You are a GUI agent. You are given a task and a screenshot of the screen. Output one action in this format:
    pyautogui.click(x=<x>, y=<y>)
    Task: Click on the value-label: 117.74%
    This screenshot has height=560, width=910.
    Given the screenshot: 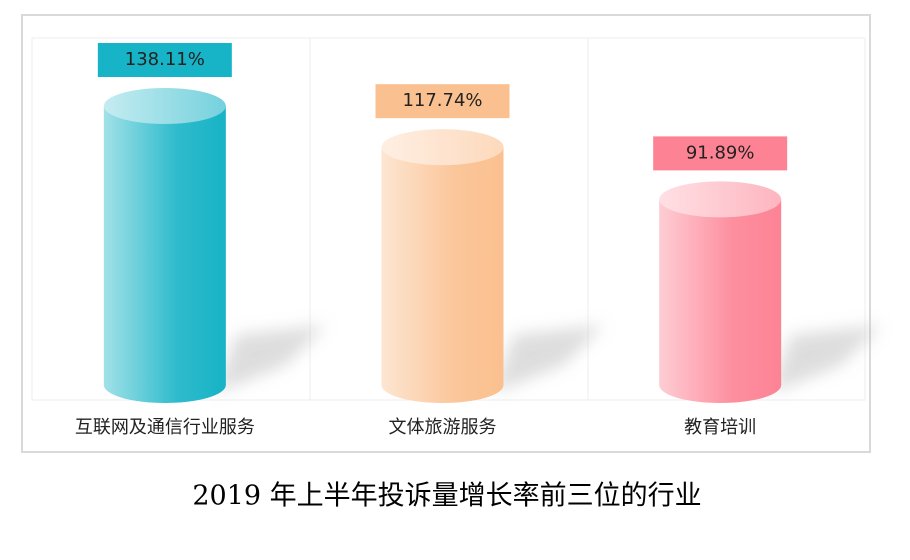 What is the action you would take?
    pyautogui.click(x=442, y=100)
    